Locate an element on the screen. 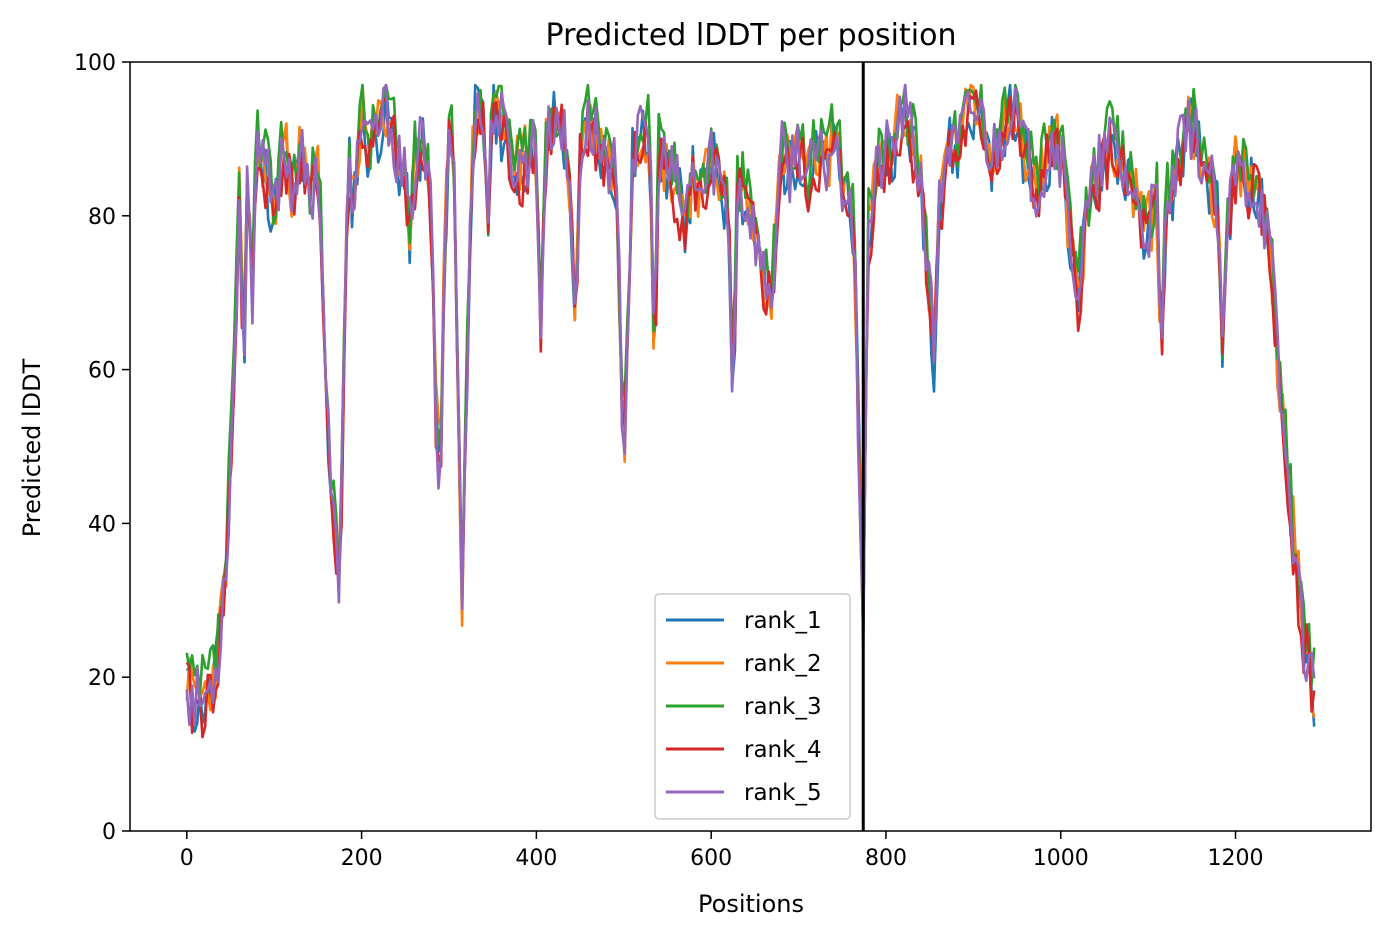  legend-label: rank_3 is located at coordinates (783, 707).